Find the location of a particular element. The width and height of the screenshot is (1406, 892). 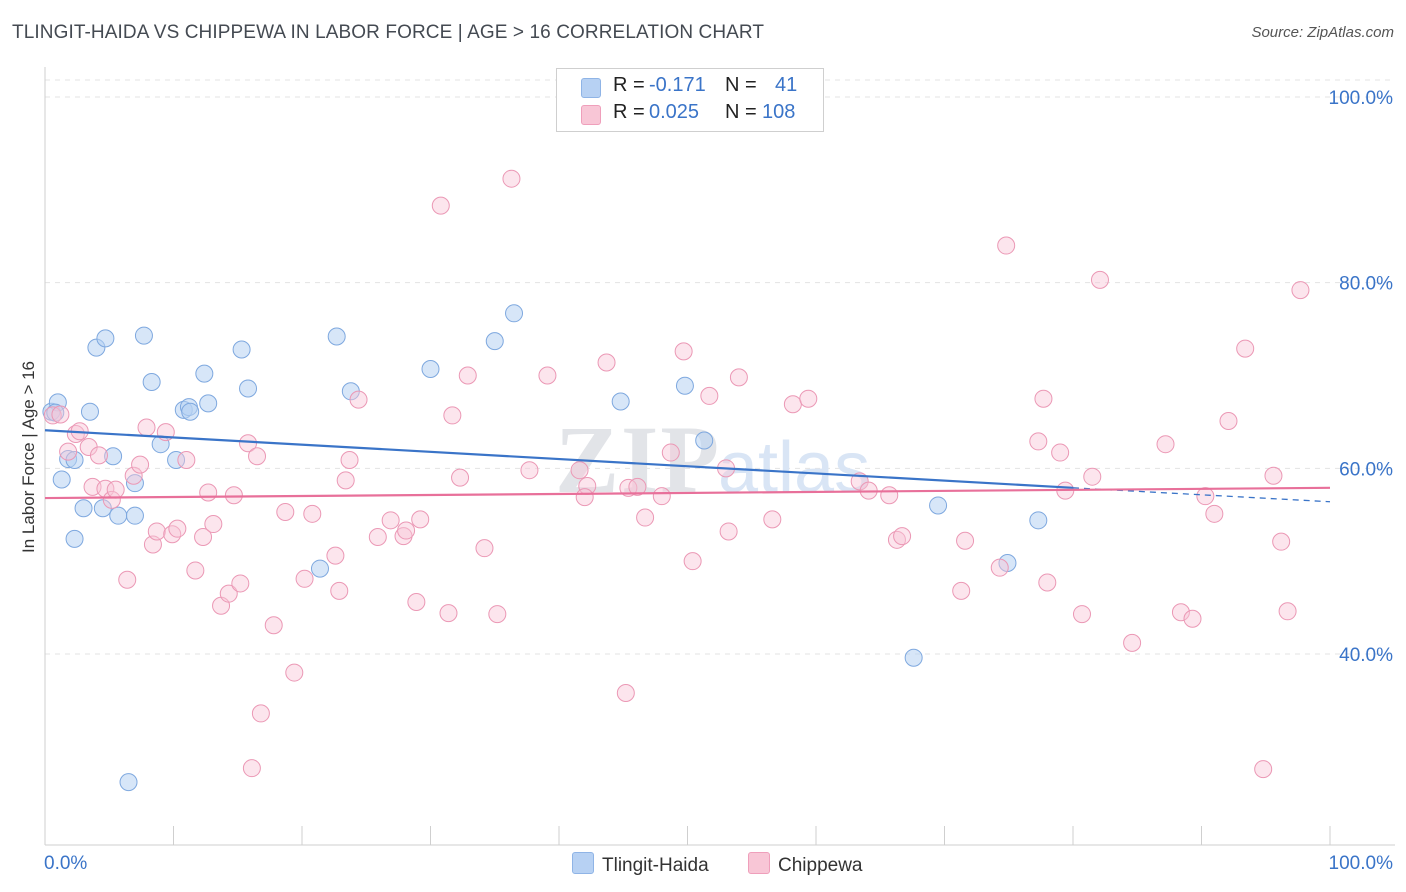

legend-n-label: N = is located at coordinates (741, 85).